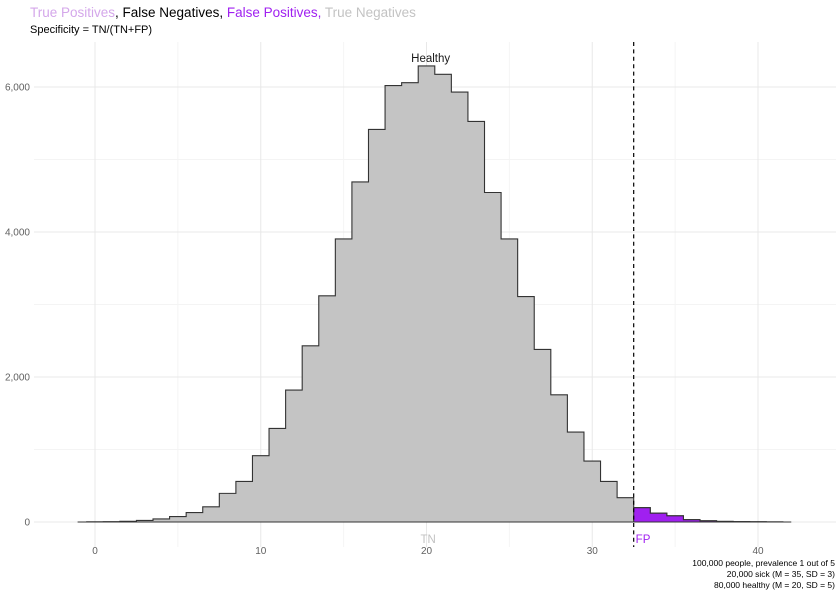 This screenshot has width=840, height=600. What do you see at coordinates (95, 551) in the screenshot?
I see `x-tick-label: 0` at bounding box center [95, 551].